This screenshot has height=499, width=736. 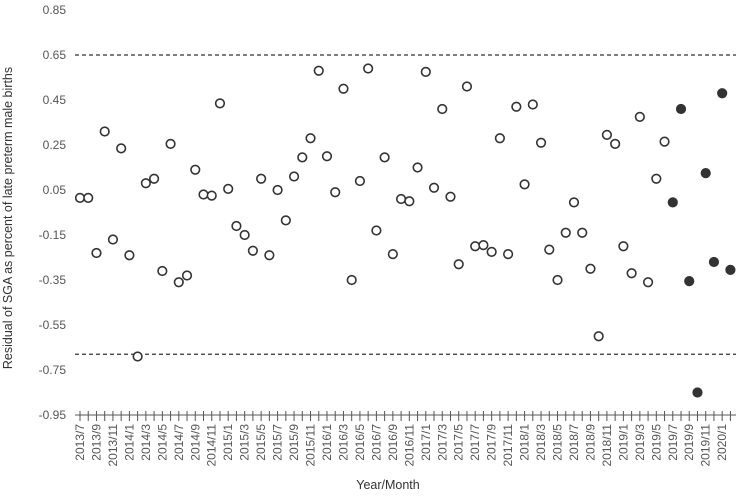 I want to click on x-tick-label: 2014/11, so click(x=212, y=445).